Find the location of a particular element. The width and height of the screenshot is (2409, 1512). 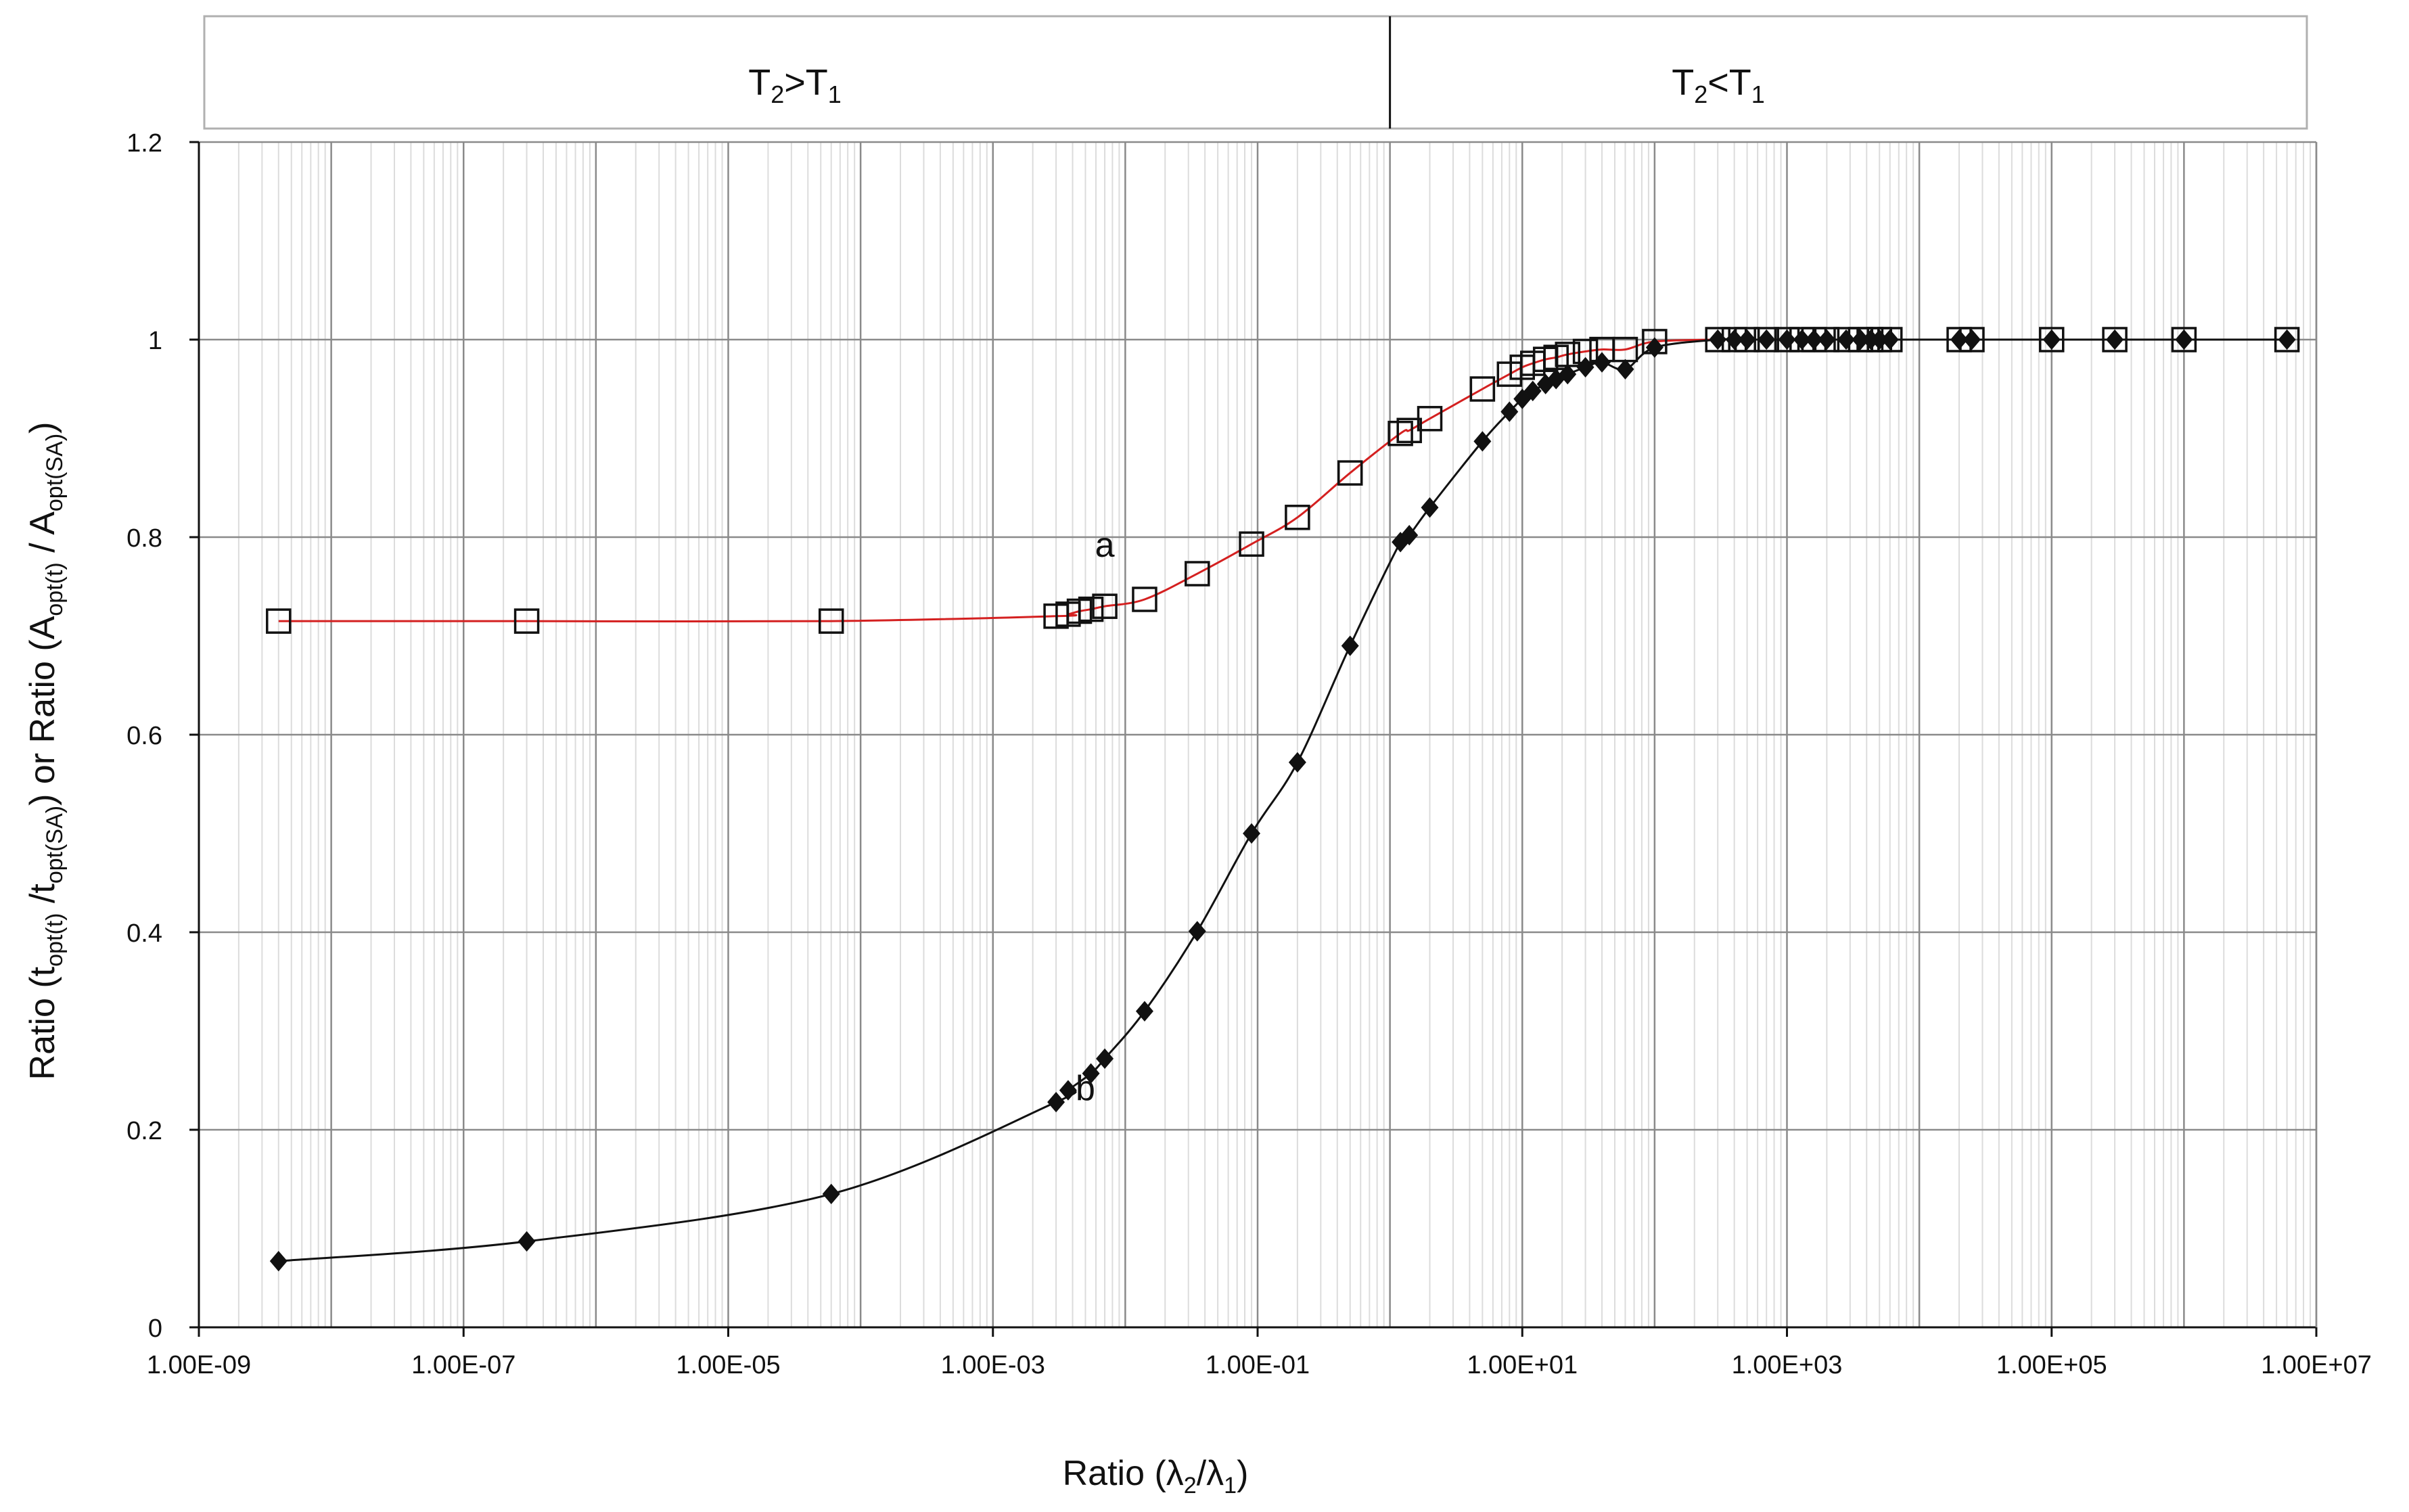

series-label-b: b is located at coordinates (1085, 1089).